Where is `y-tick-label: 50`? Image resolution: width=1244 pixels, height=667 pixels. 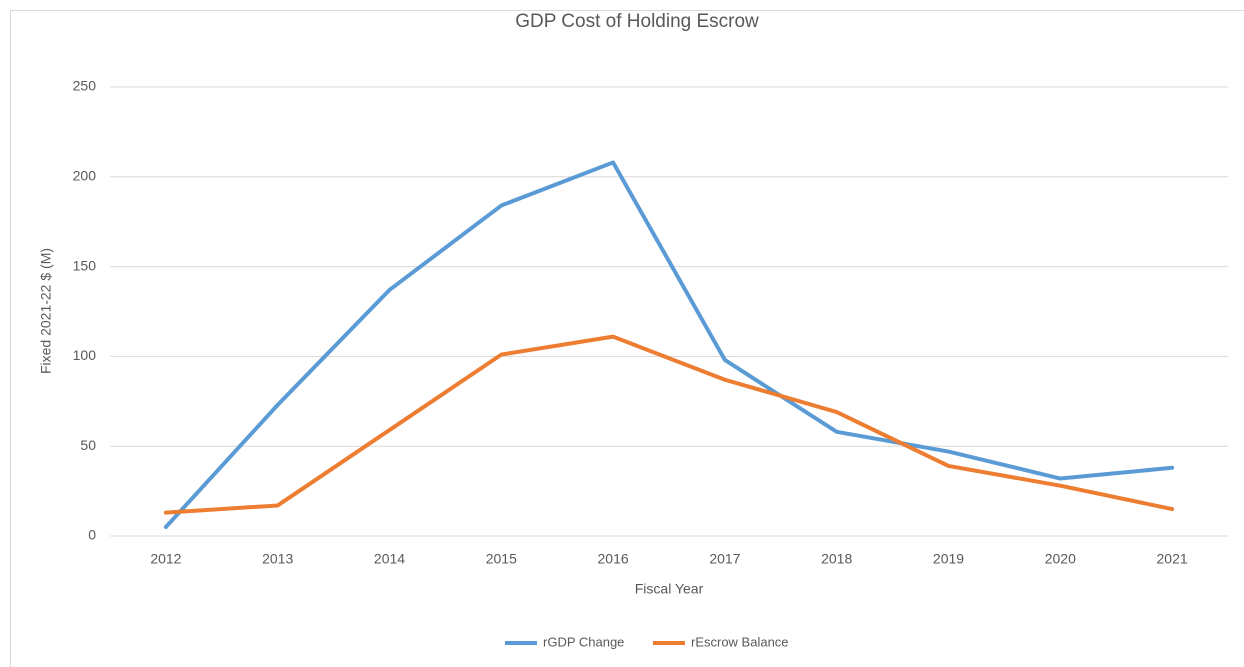
y-tick-label: 50 is located at coordinates (88, 445).